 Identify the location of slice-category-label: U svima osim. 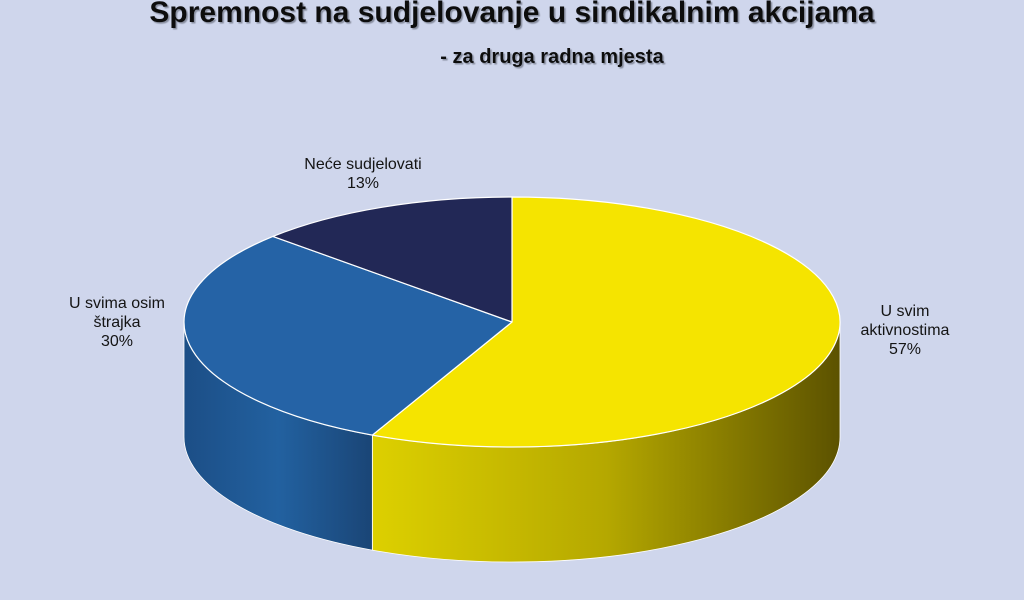
(117, 303).